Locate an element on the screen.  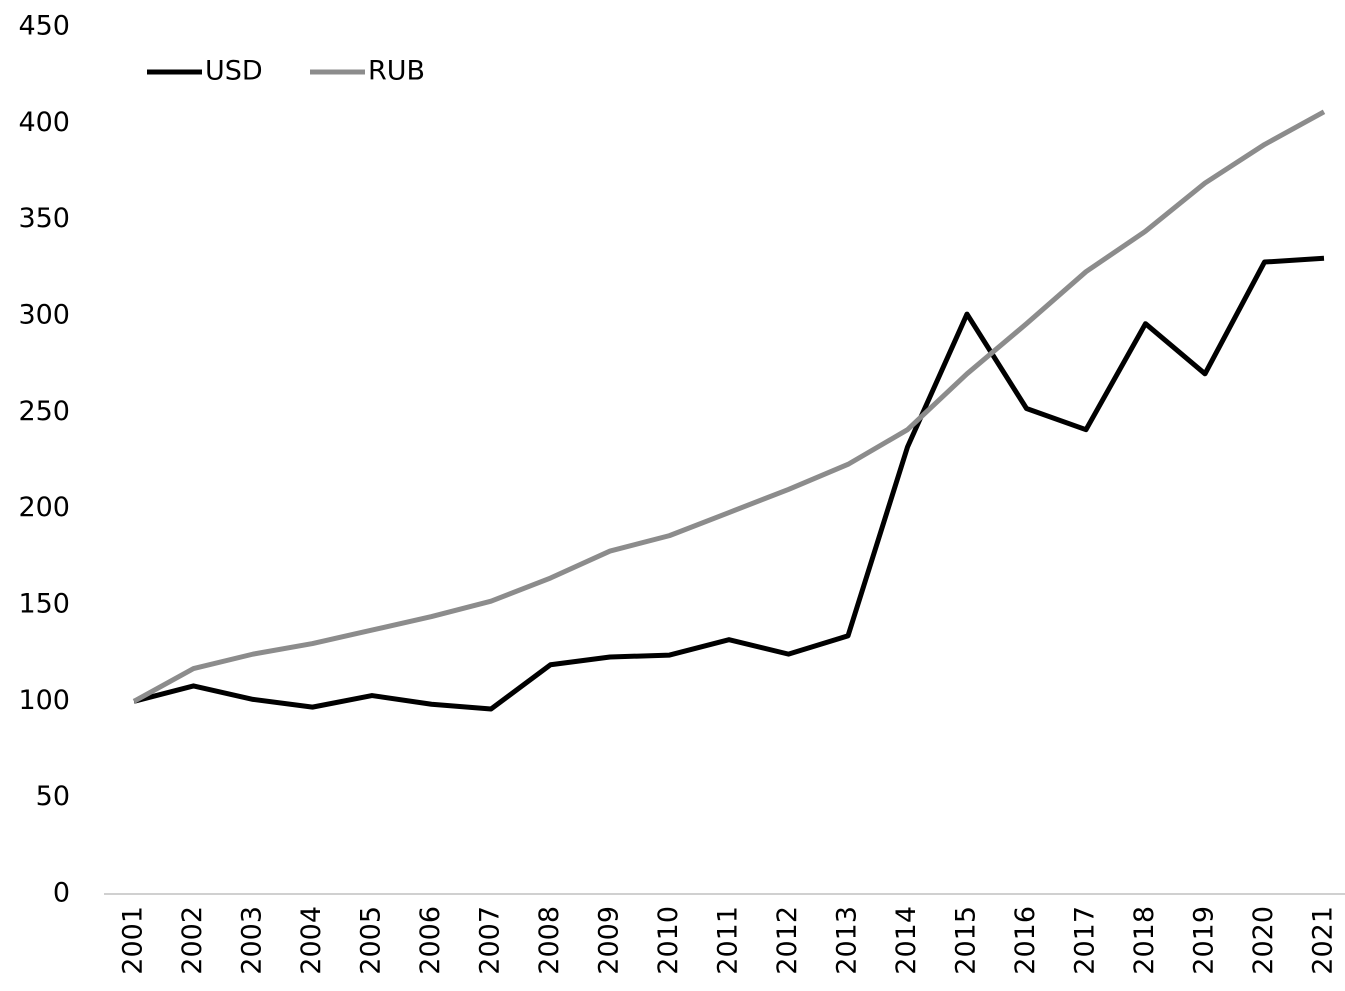
y-tick-label: 400 is located at coordinates (44, 122).